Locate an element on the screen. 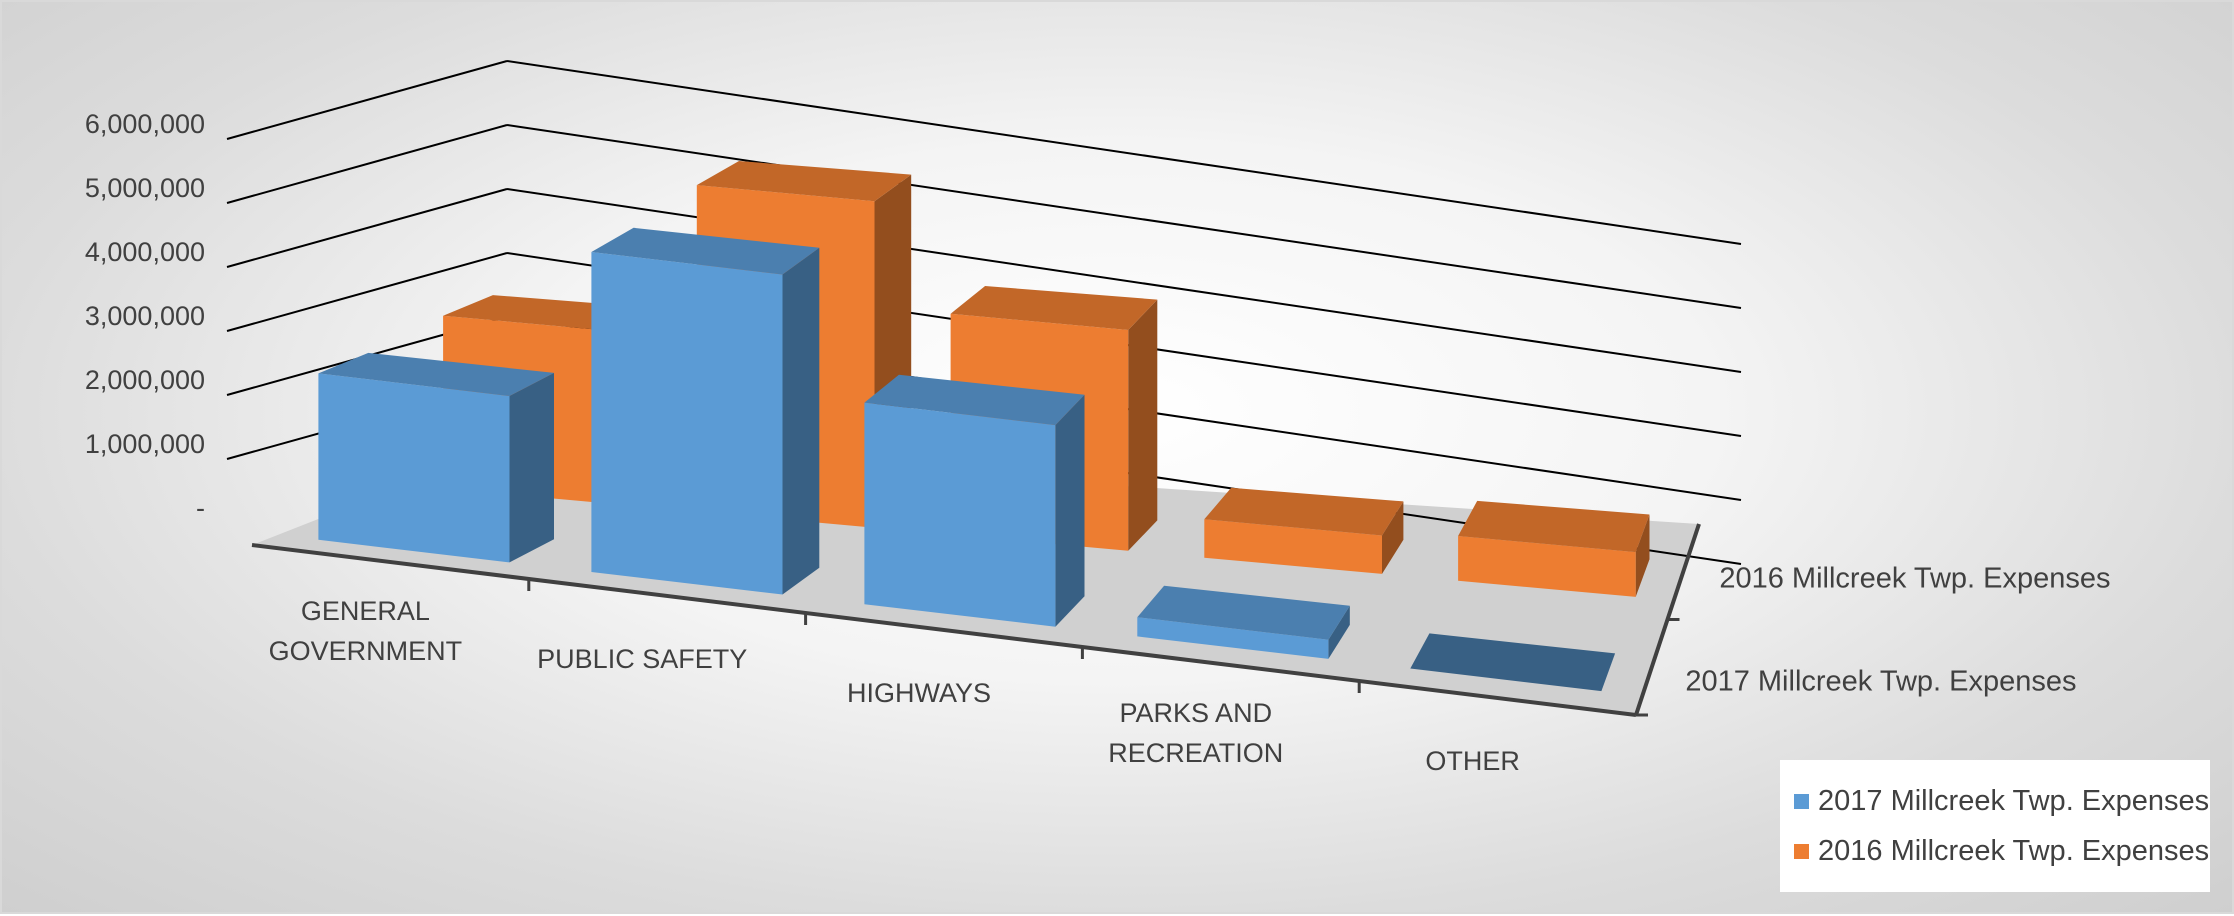 This screenshot has width=2234, height=916. axis-layer is located at coordinates (976, 620).